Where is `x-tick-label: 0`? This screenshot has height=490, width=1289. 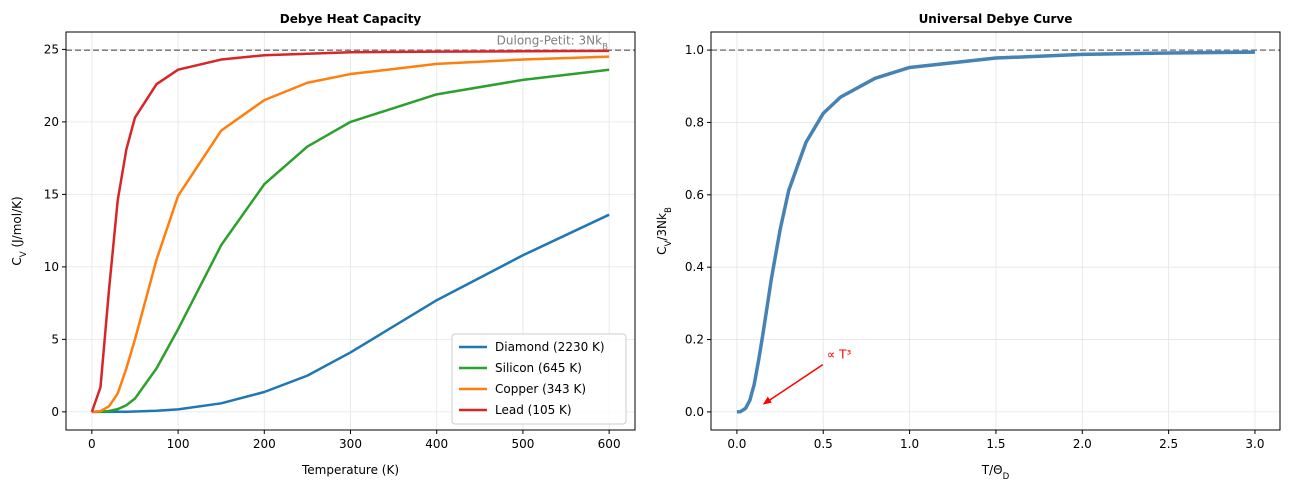
x-tick-label: 0 is located at coordinates (92, 444).